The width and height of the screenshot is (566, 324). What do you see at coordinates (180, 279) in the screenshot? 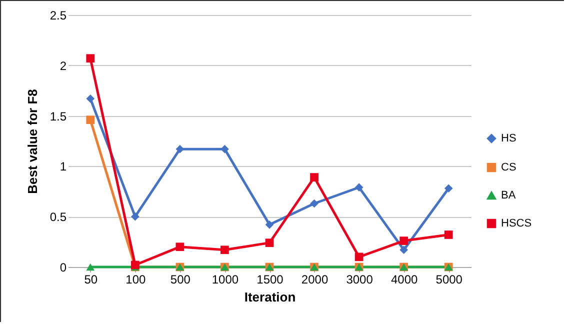
I see `x-tick-label: 500` at bounding box center [180, 279].